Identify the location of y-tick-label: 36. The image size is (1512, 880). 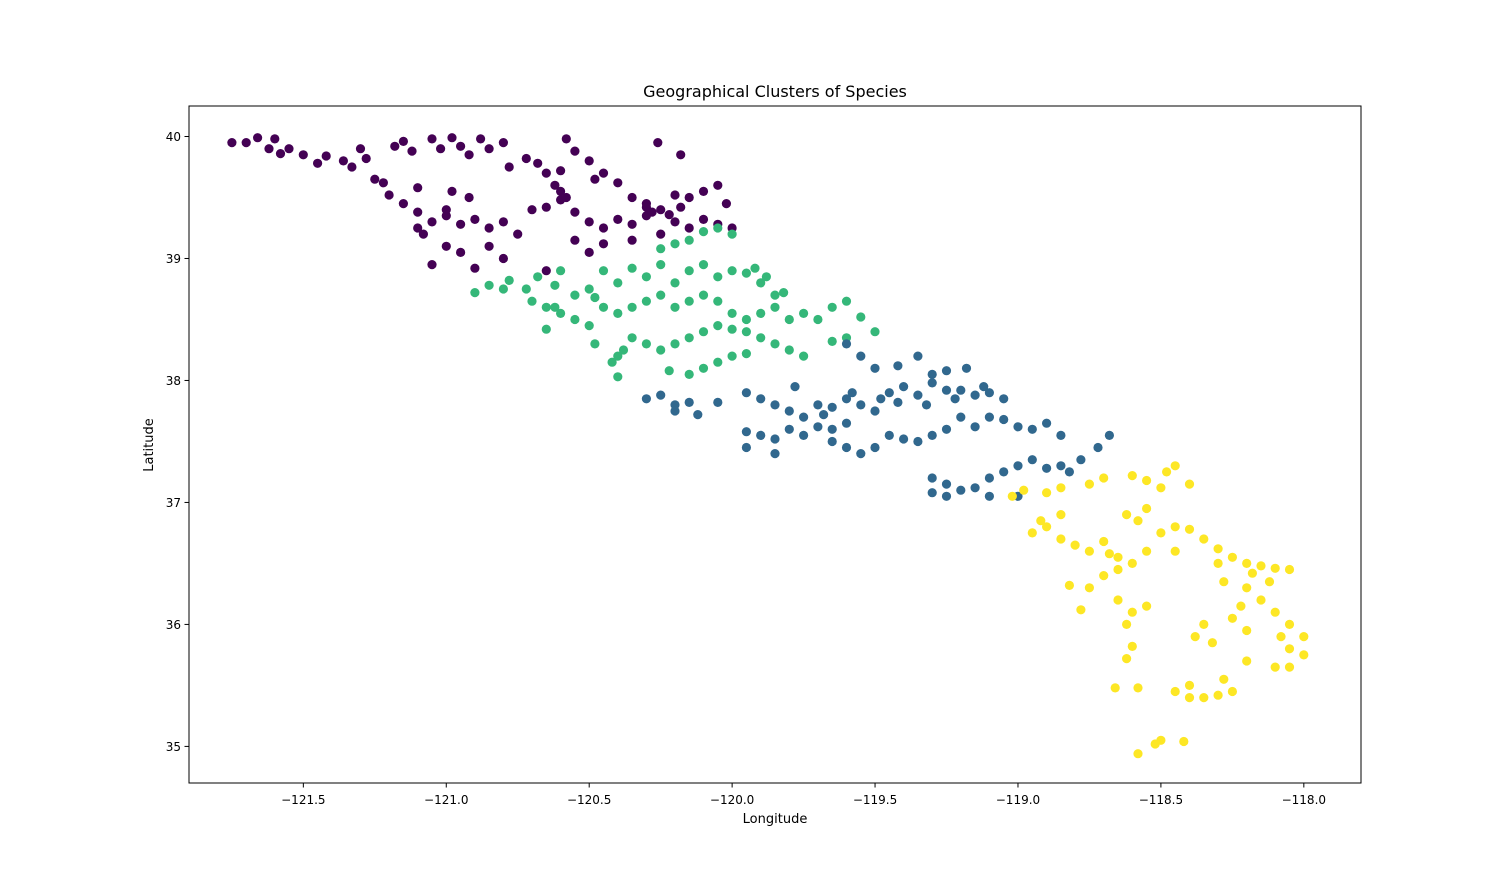
(173, 625).